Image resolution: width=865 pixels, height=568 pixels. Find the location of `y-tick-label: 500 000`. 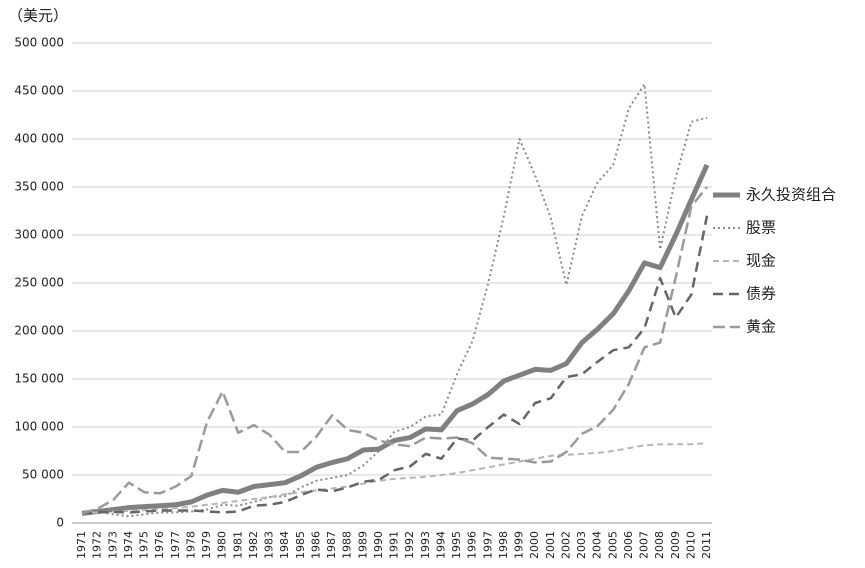

y-tick-label: 500 000 is located at coordinates (39, 43).